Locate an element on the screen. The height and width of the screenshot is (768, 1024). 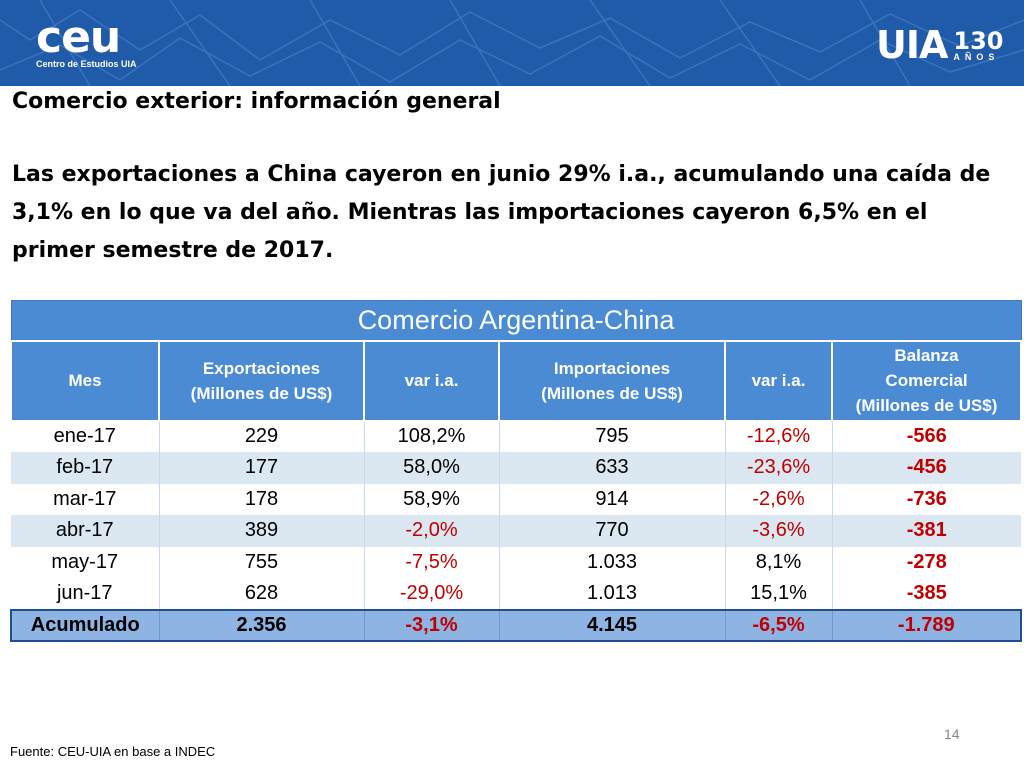
cell-exportaciones: 755 is located at coordinates (262, 562).